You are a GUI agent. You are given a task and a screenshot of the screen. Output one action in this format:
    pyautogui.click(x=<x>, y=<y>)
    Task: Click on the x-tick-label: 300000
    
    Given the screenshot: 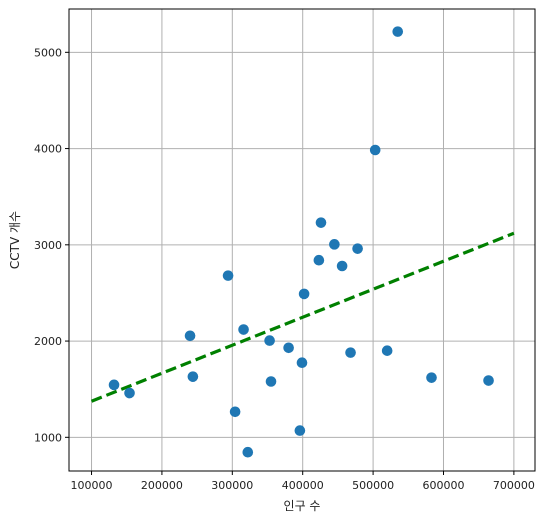 What is the action you would take?
    pyautogui.click(x=232, y=485)
    